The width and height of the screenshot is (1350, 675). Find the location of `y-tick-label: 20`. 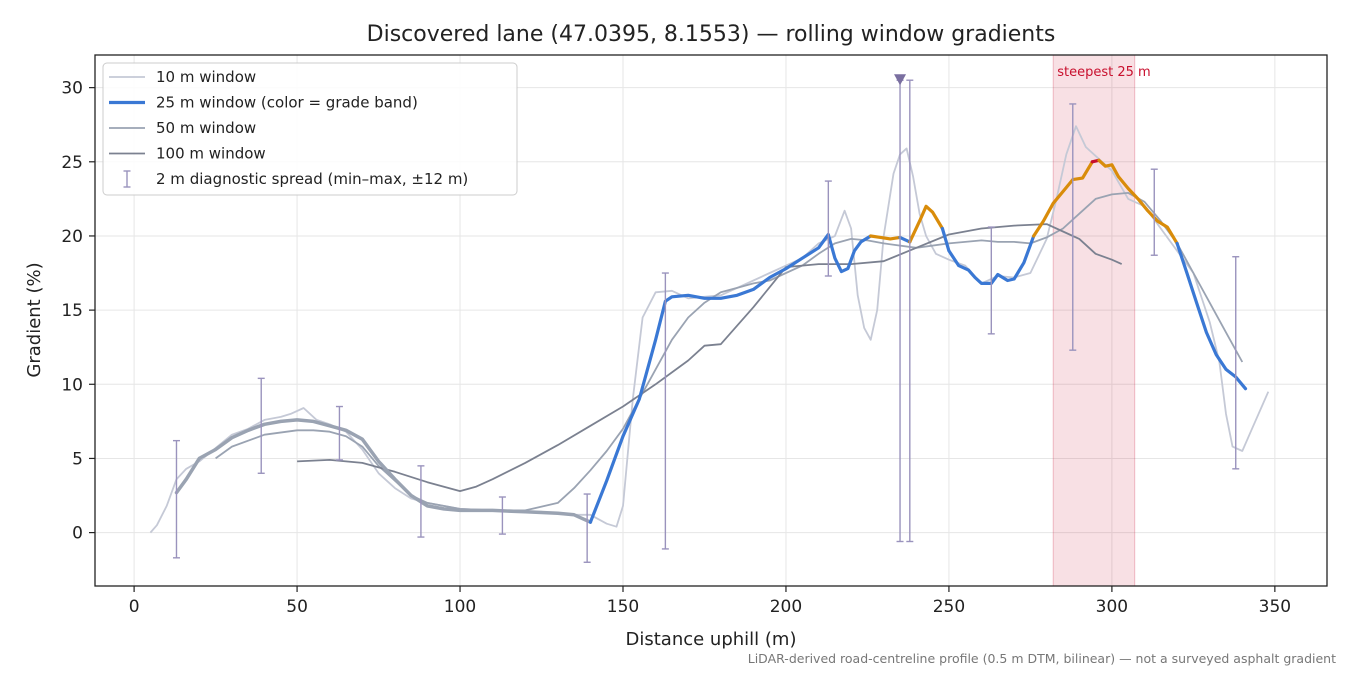

y-tick-label: 20 is located at coordinates (72, 237).